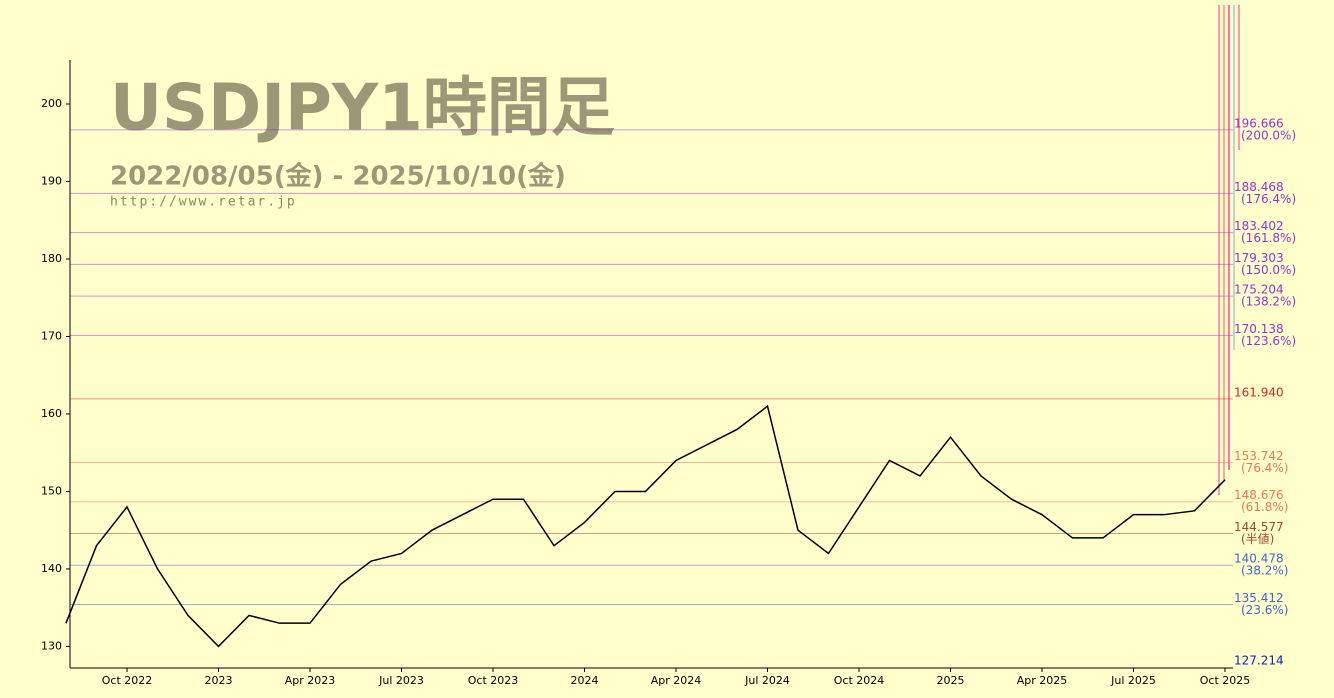 This screenshot has width=1334, height=698. I want to click on x-tick-label: Oct 2023, so click(493, 680).